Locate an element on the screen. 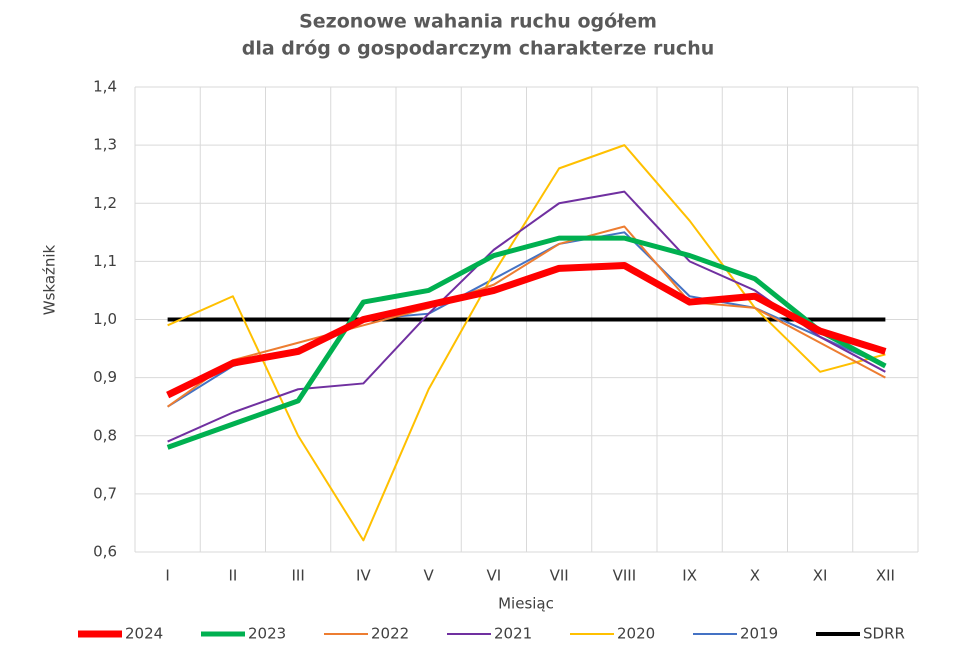 The image size is (970, 658). y-tick-label: 1,3 is located at coordinates (105, 145).